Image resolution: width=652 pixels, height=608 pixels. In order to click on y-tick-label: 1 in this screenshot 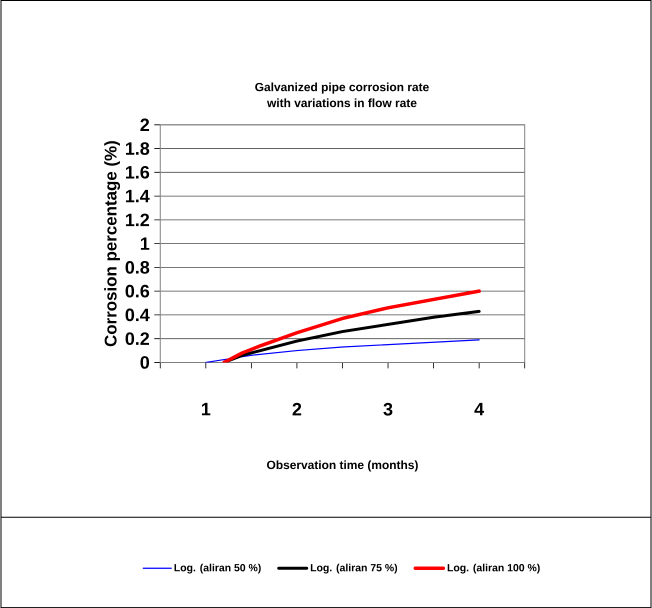, I will do `click(145, 243)`.